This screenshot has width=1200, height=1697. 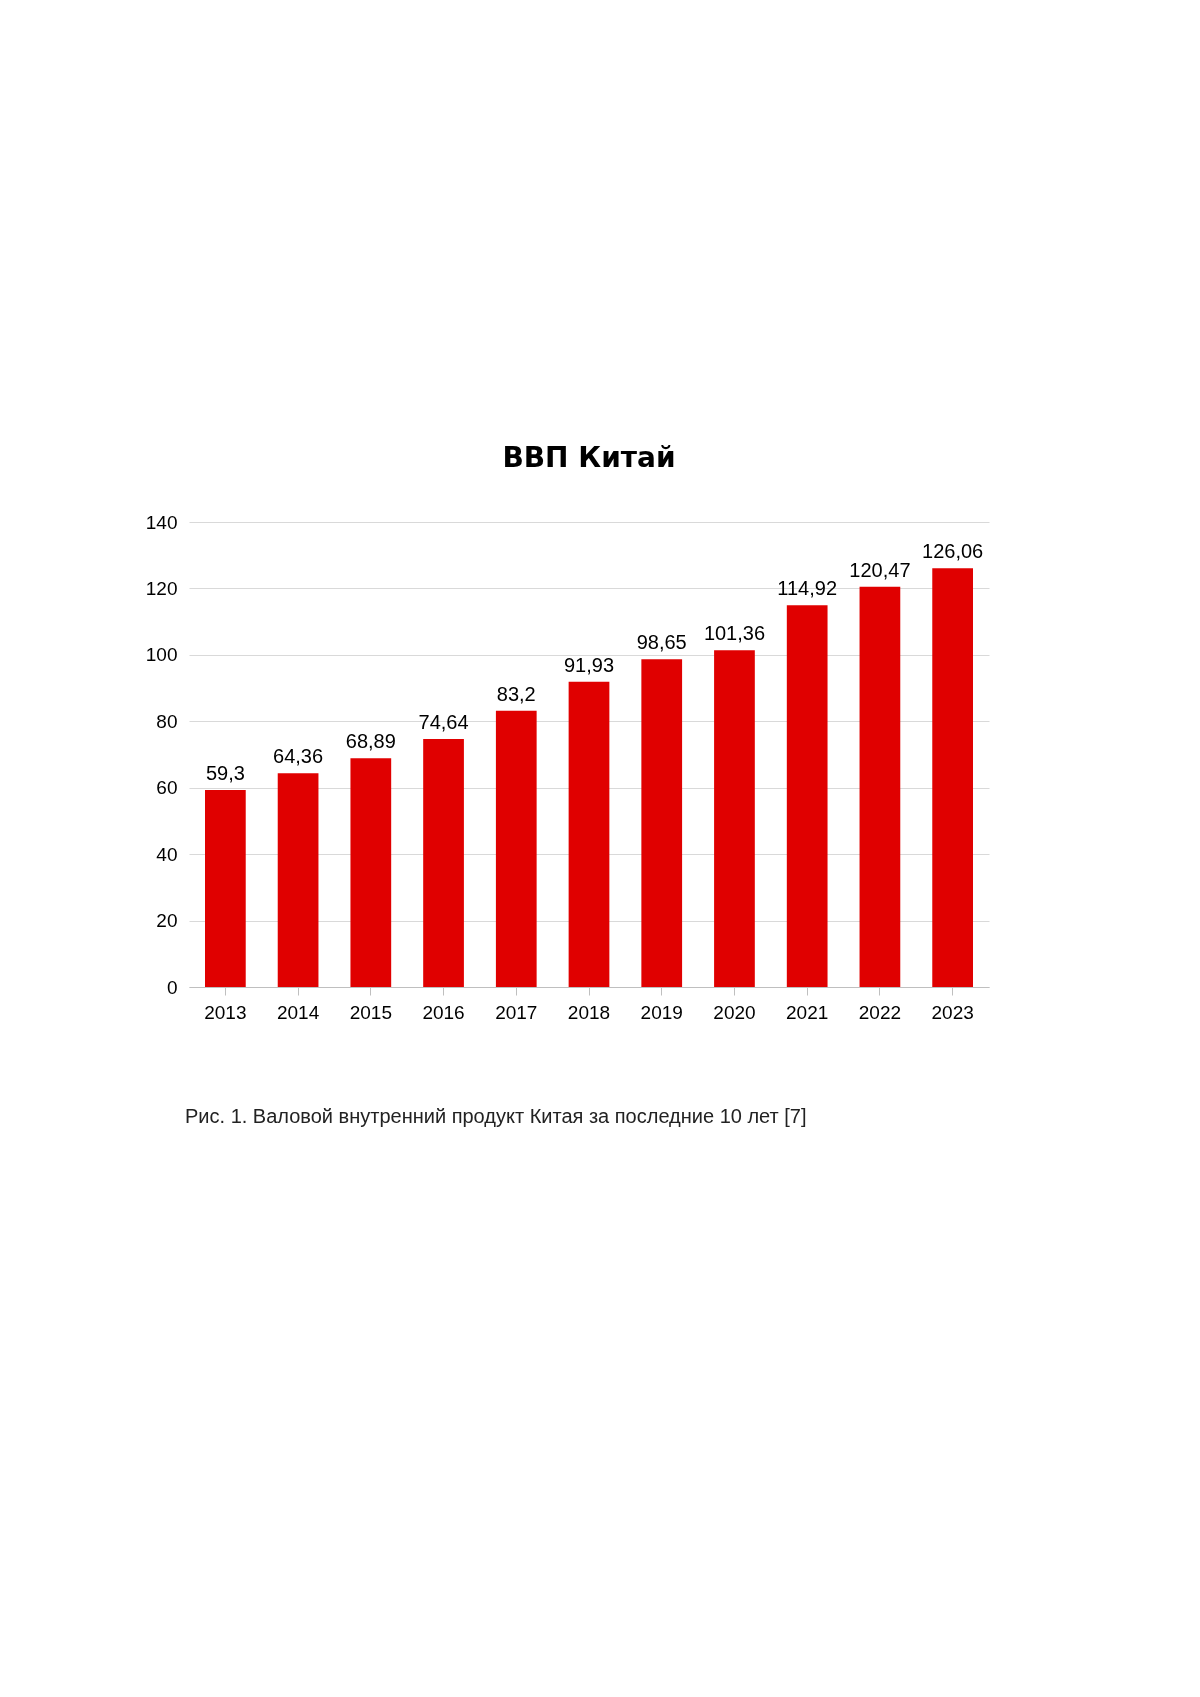 What do you see at coordinates (167, 854) in the screenshot?
I see `y-tick-label: 40` at bounding box center [167, 854].